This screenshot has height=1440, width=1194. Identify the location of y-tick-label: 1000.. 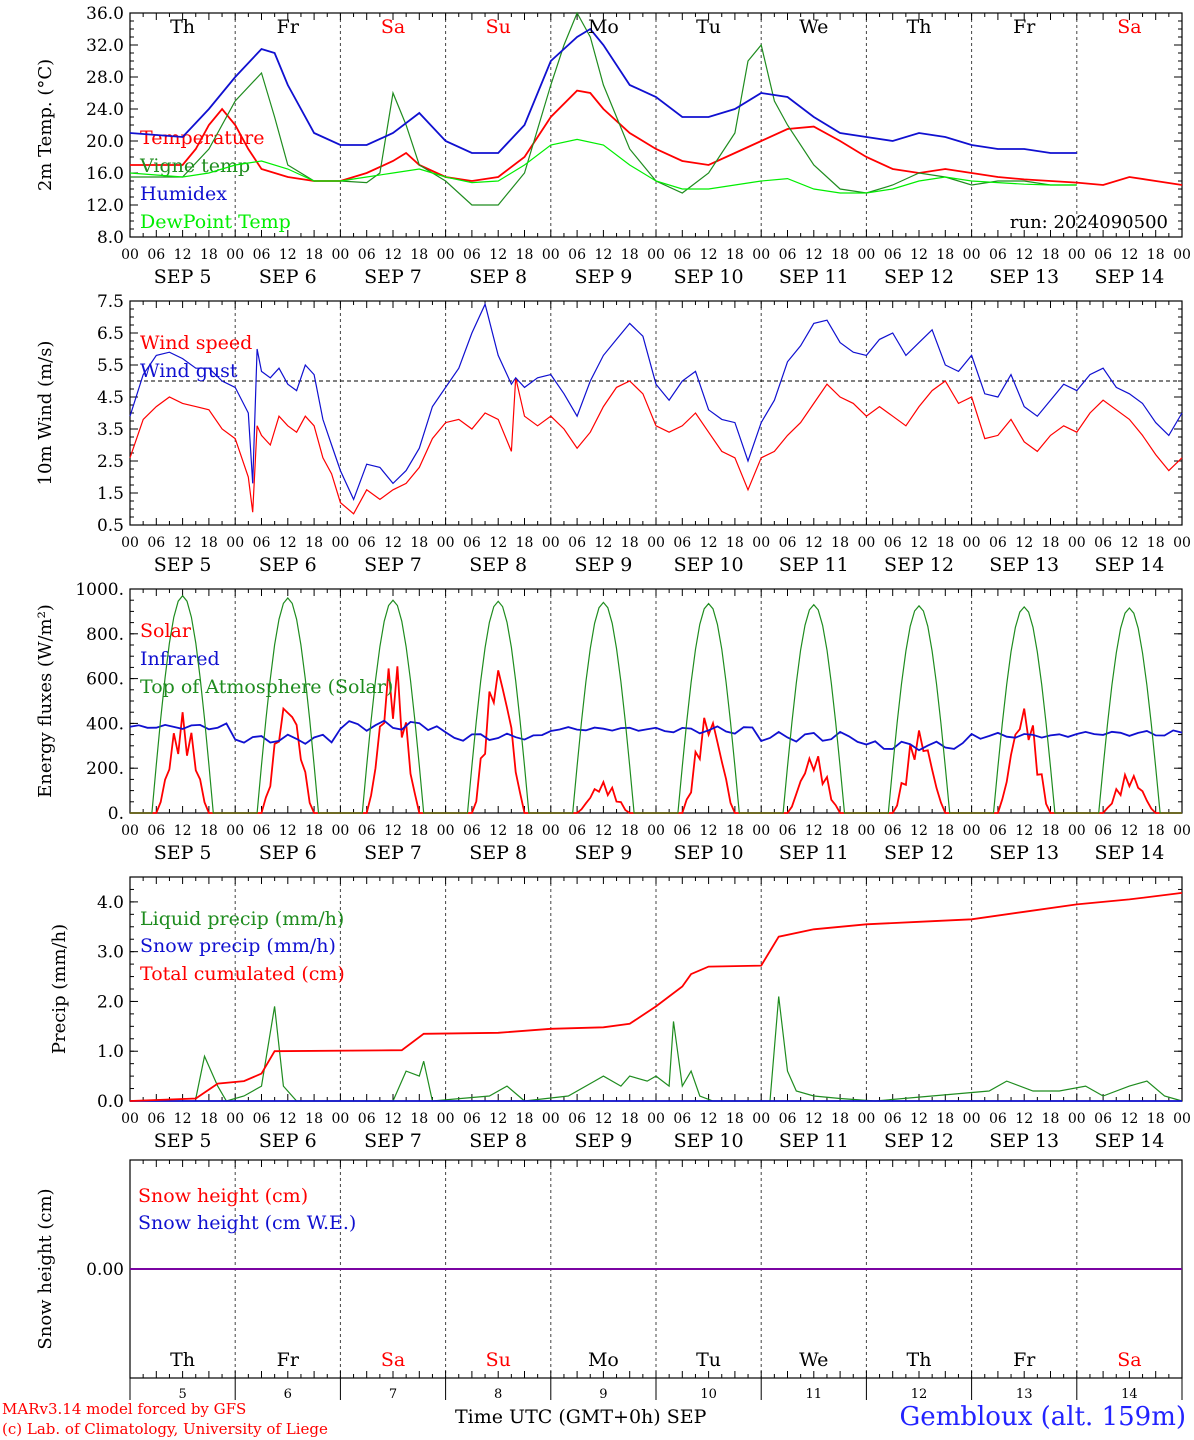
(99, 590).